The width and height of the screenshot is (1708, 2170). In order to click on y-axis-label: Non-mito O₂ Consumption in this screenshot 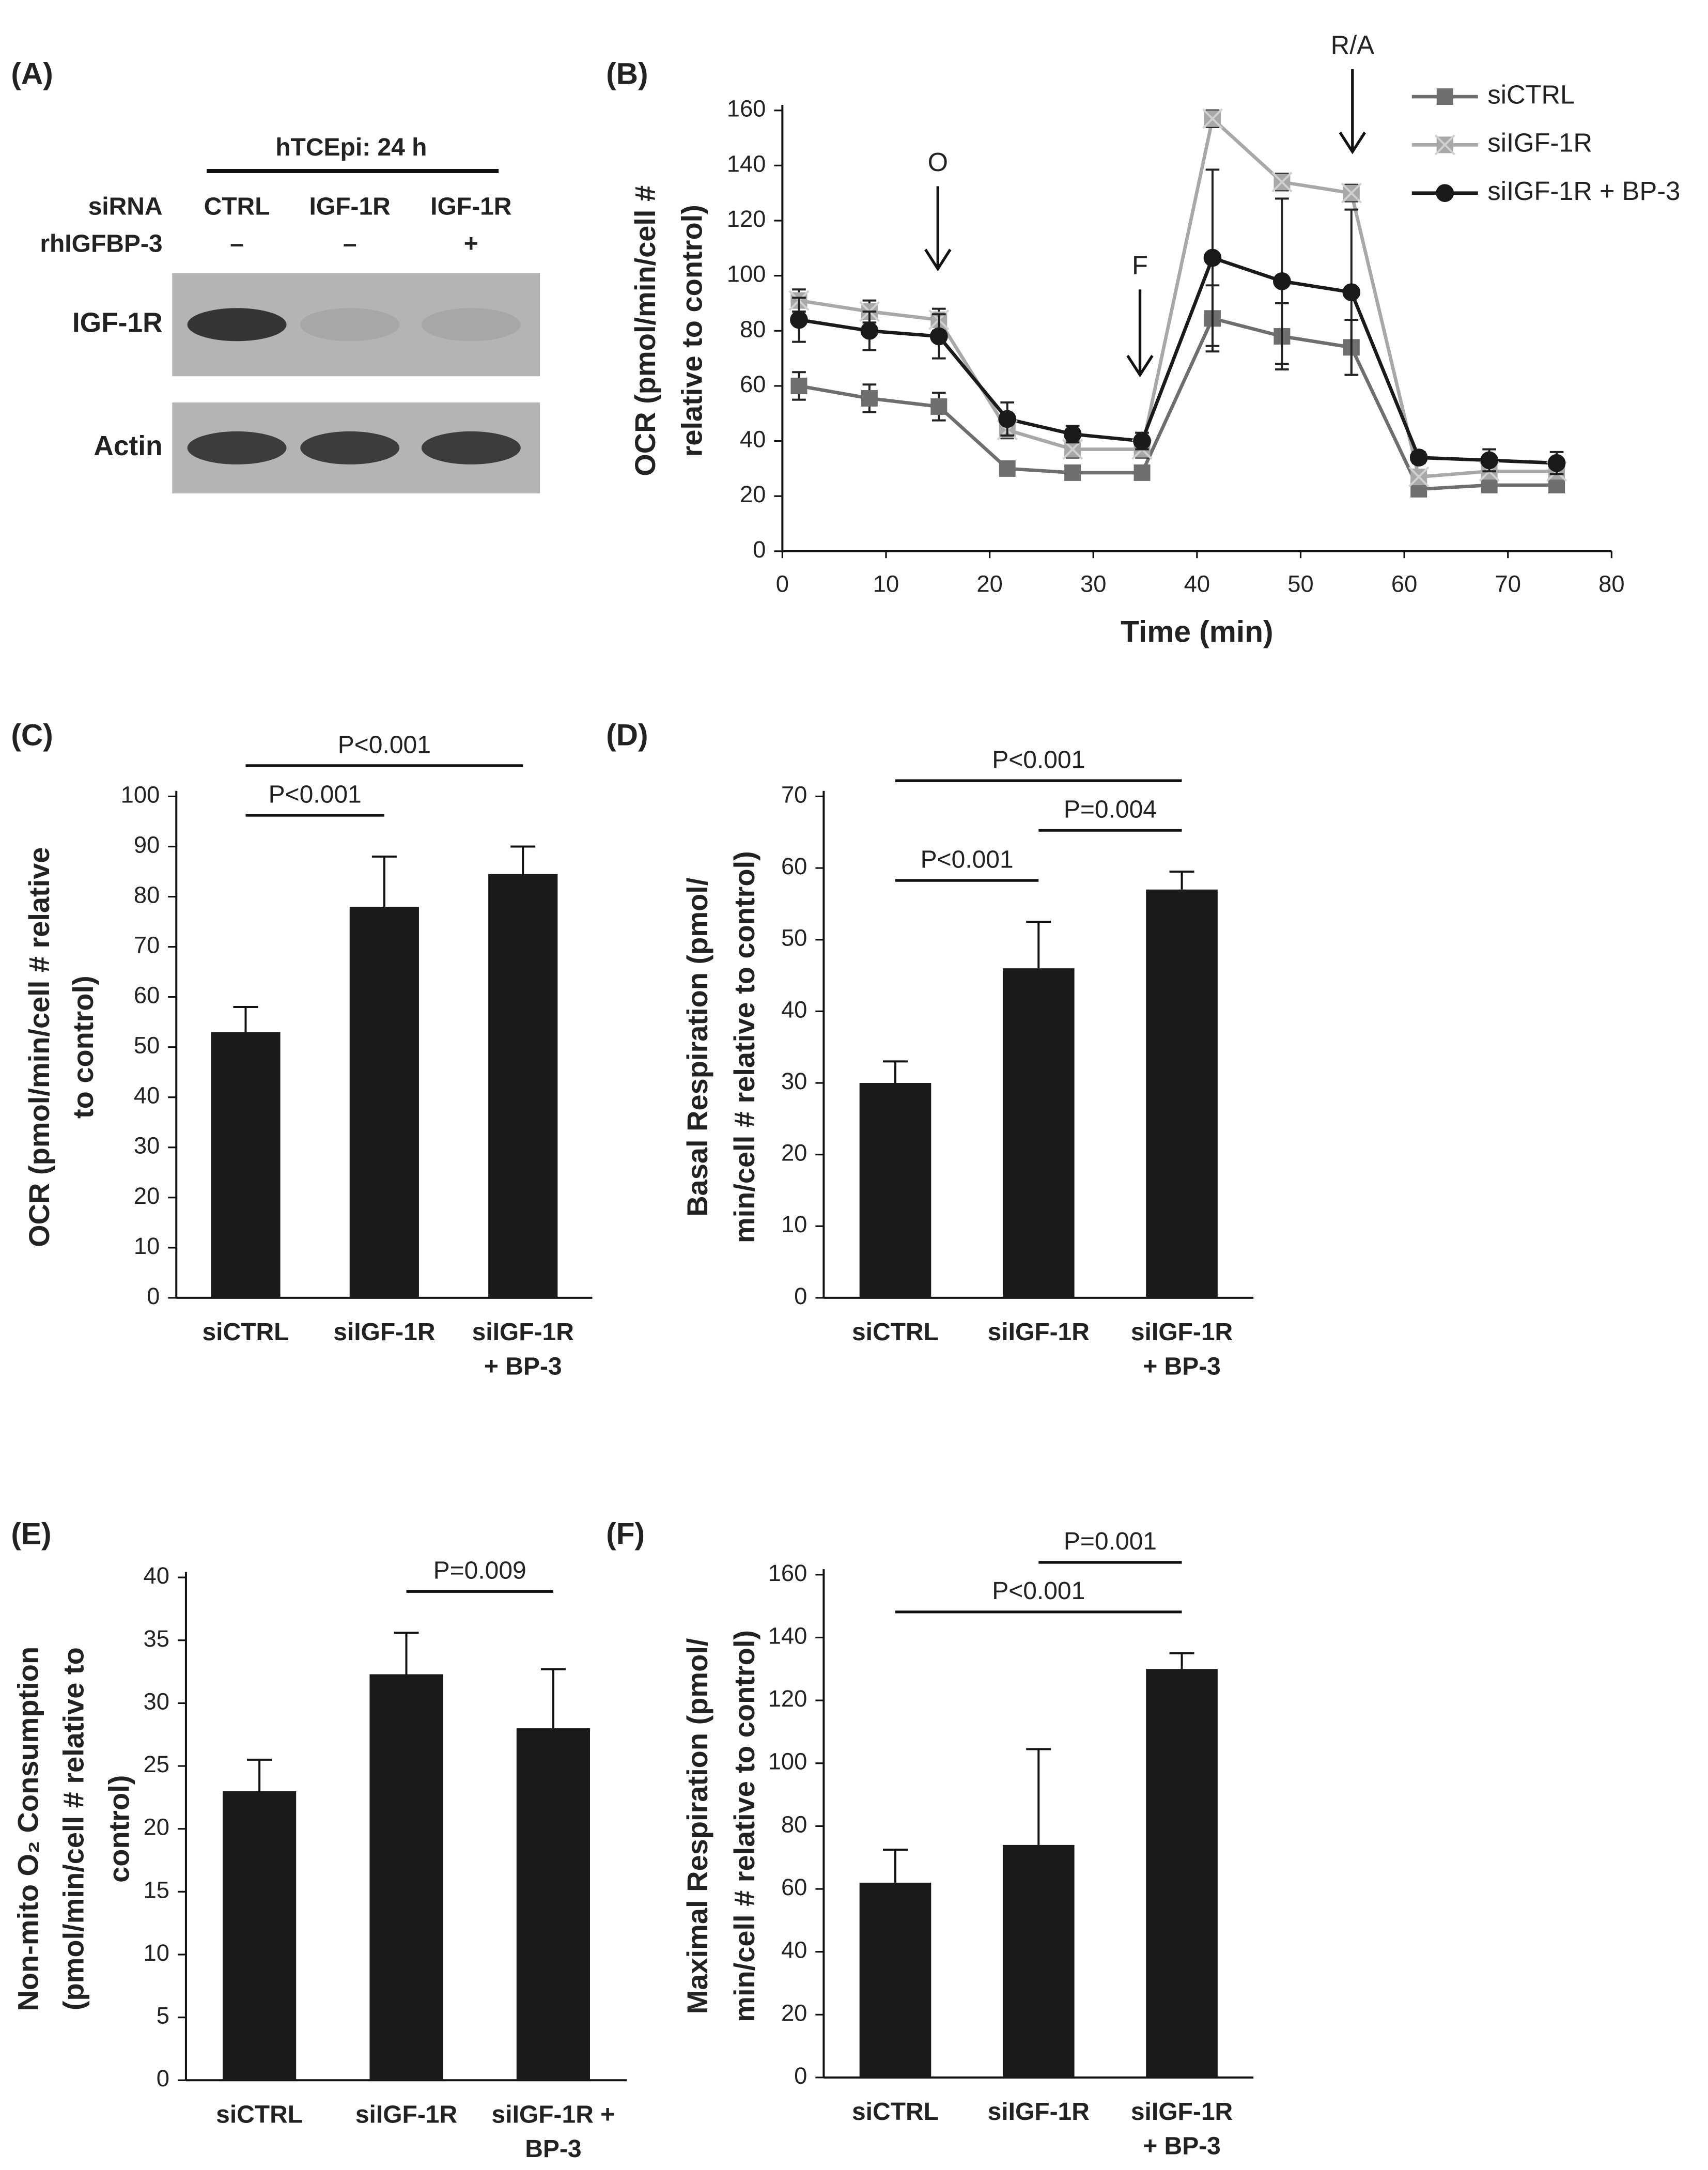, I will do `click(27, 1829)`.